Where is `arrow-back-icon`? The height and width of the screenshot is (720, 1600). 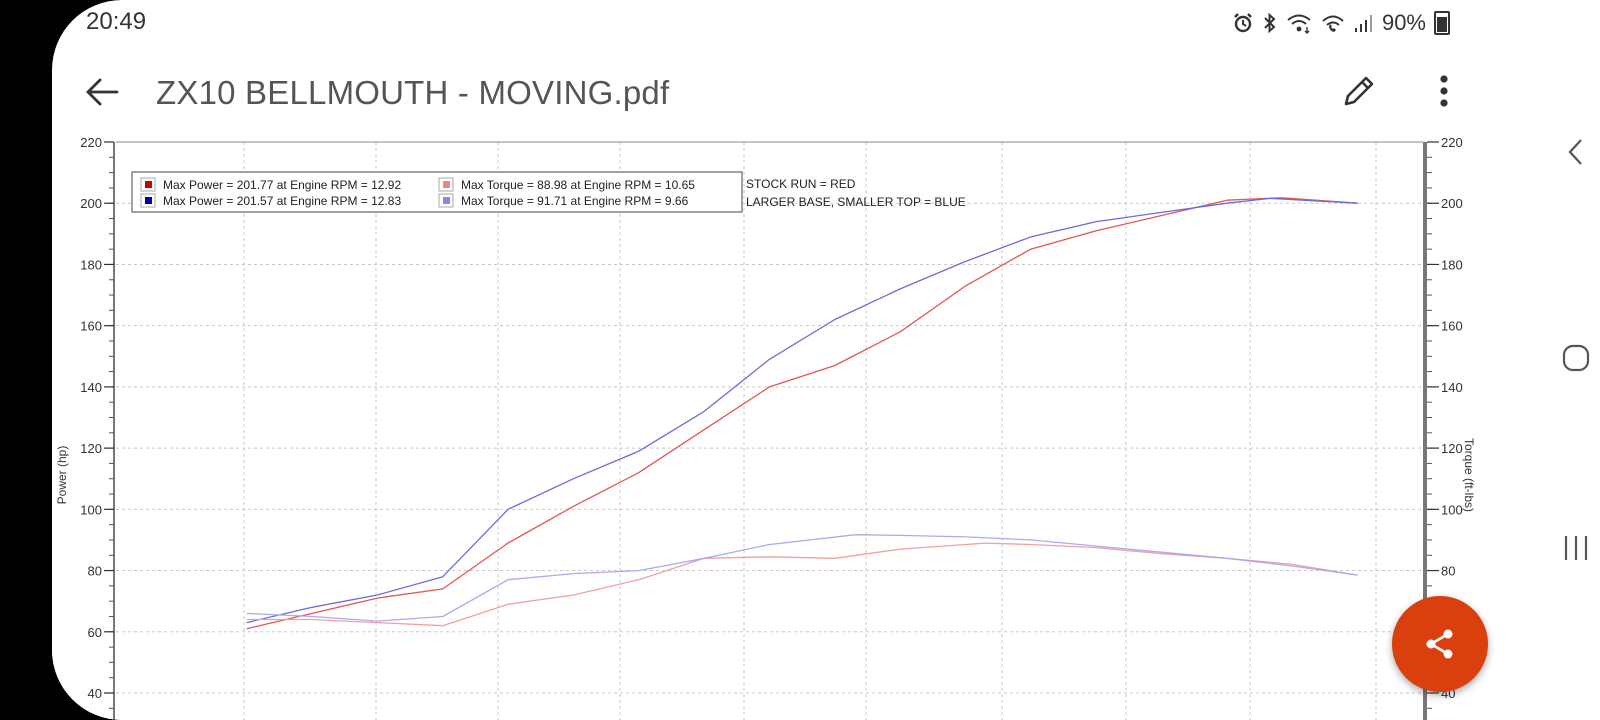
arrow-back-icon is located at coordinates (102, 92).